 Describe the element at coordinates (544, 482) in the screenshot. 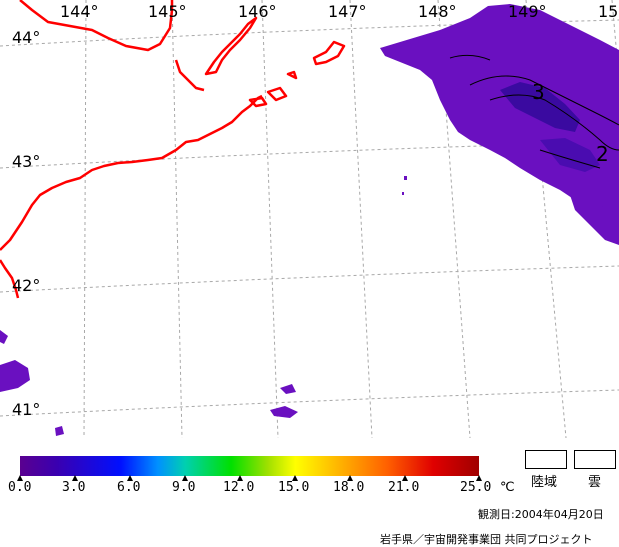

I see `land-legend-label: 陸域` at that location.